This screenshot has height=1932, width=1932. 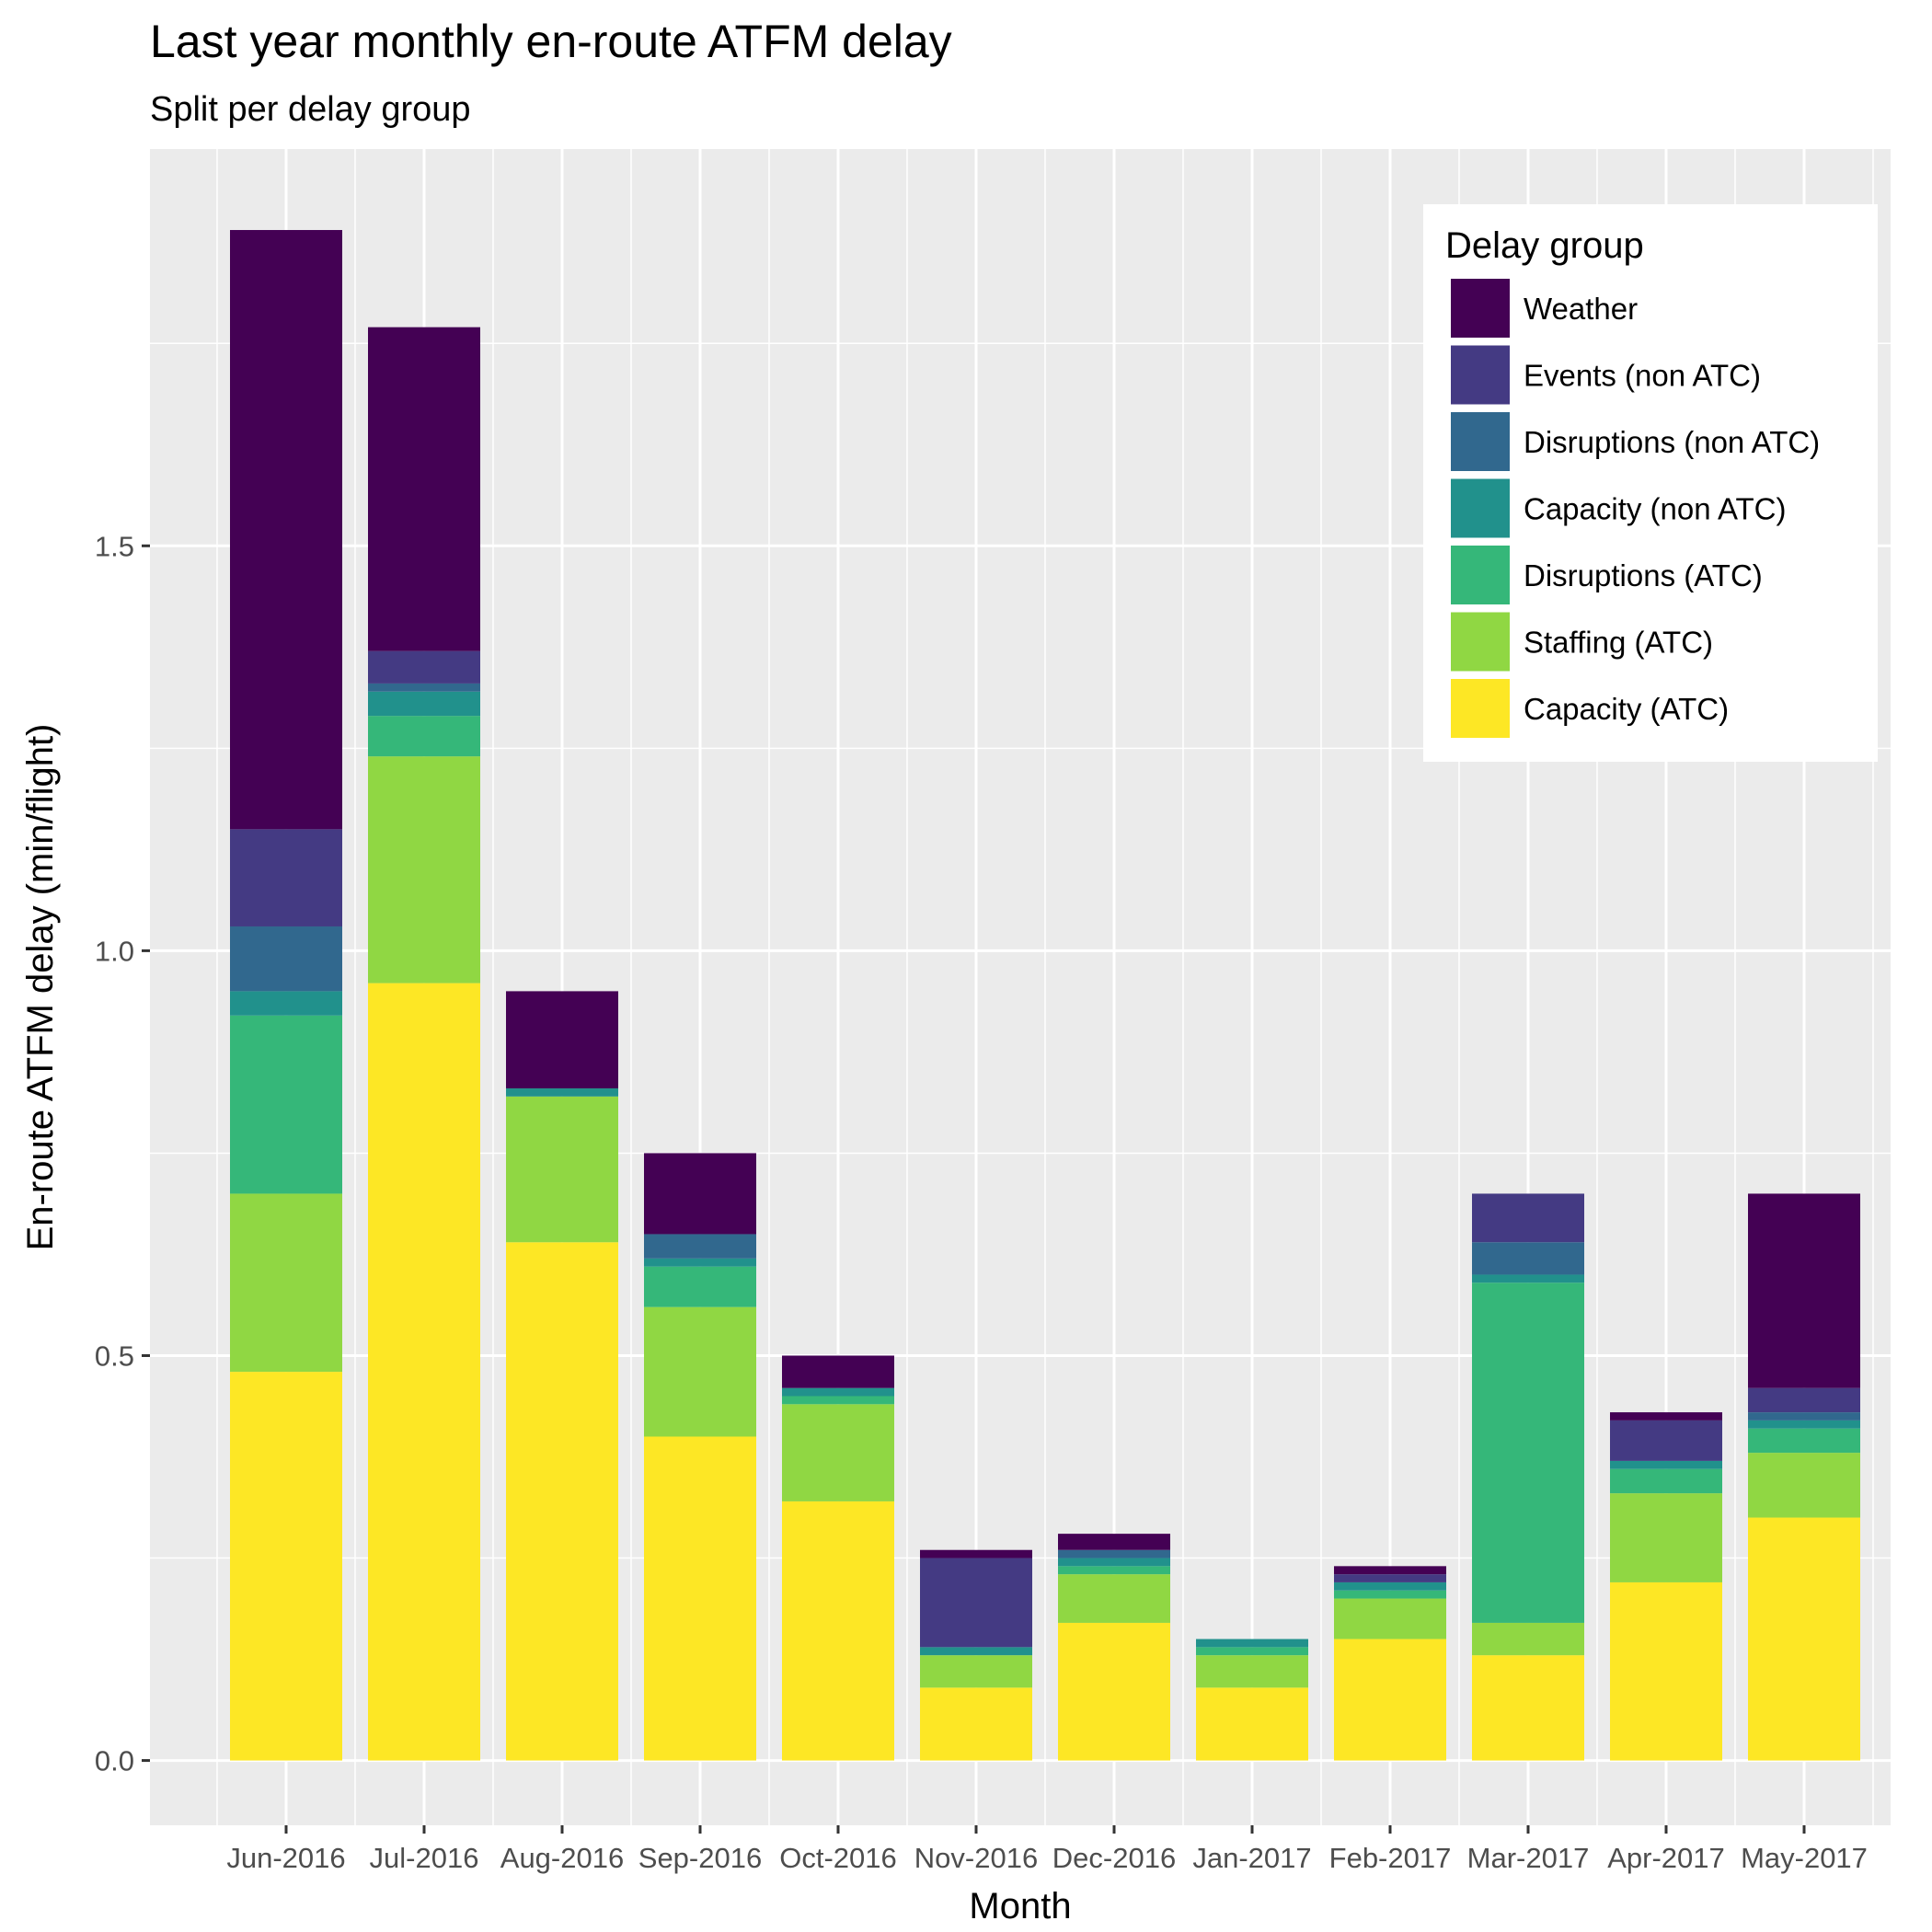 What do you see at coordinates (1114, 1858) in the screenshot?
I see `x-tick-label: Dec-2016` at bounding box center [1114, 1858].